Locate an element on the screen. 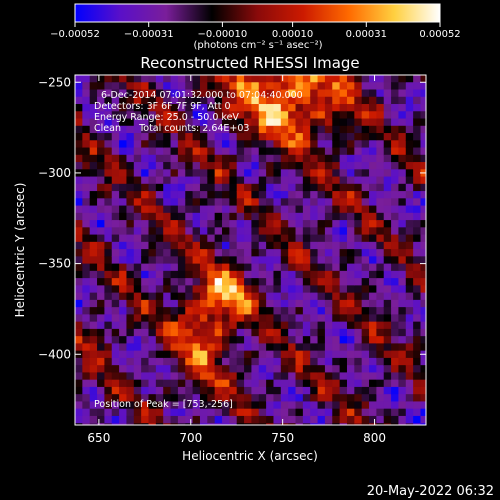 The width and height of the screenshot is (500, 500). colorbar-tick-label: 0.00052 is located at coordinates (439, 34).